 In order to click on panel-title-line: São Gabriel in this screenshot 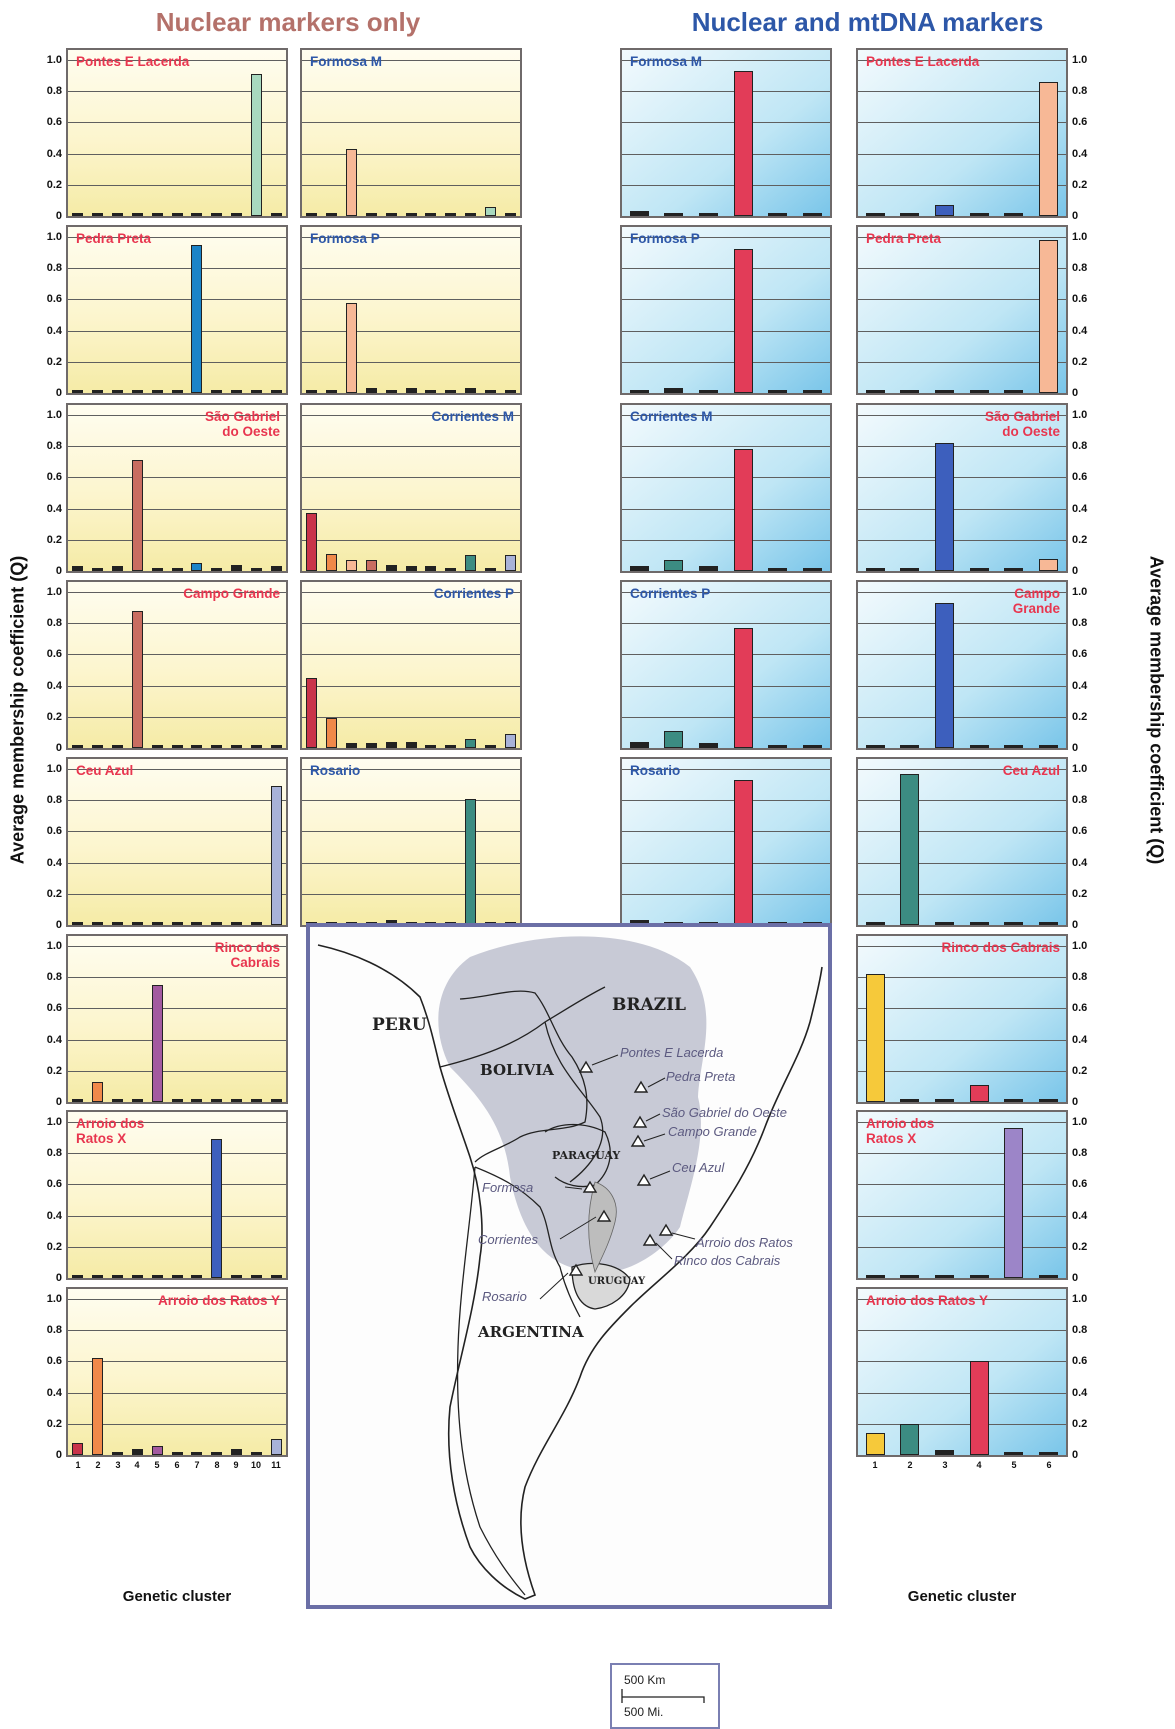, I will do `click(1022, 416)`.